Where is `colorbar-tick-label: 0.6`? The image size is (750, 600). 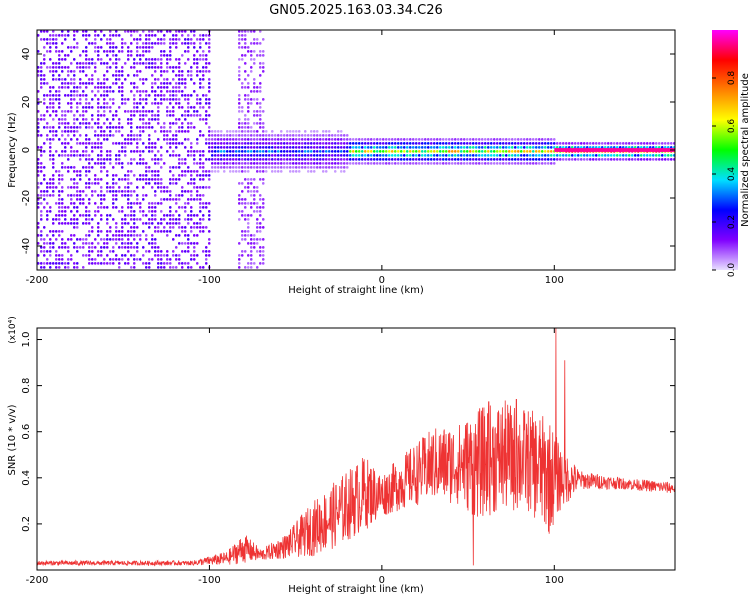
colorbar-tick-label: 0.6 is located at coordinates (732, 126).